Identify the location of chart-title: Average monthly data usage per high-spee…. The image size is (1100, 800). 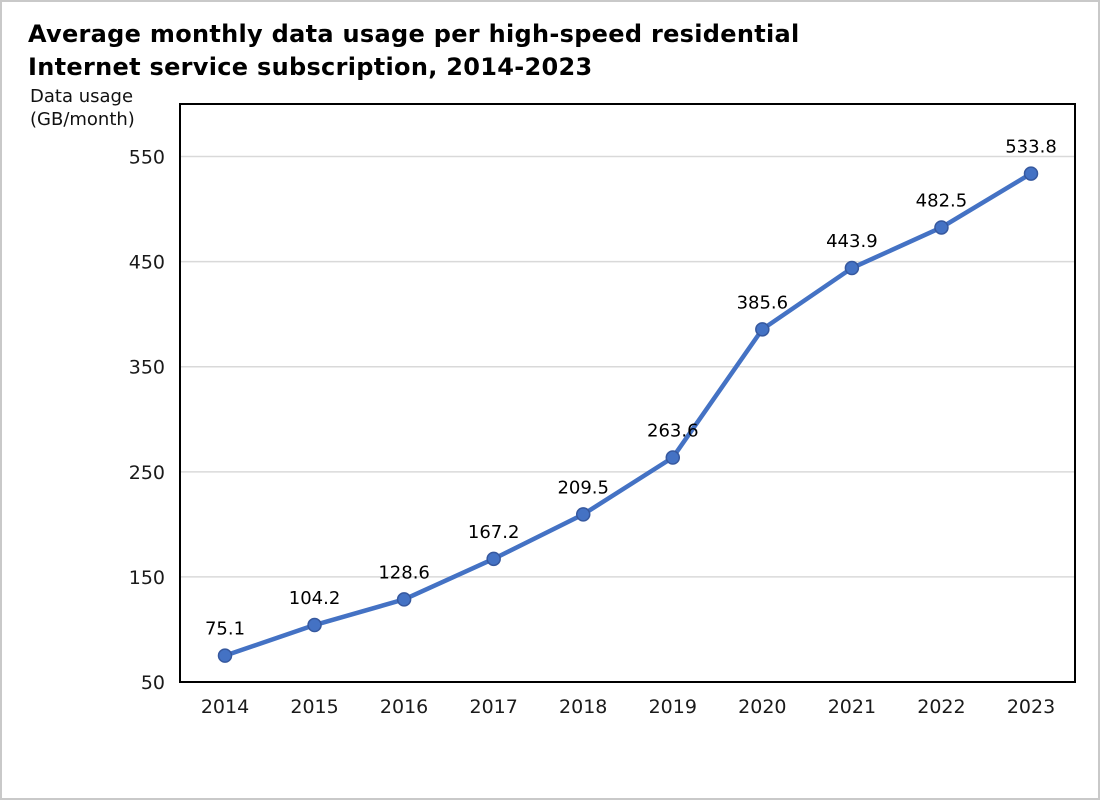
(414, 50).